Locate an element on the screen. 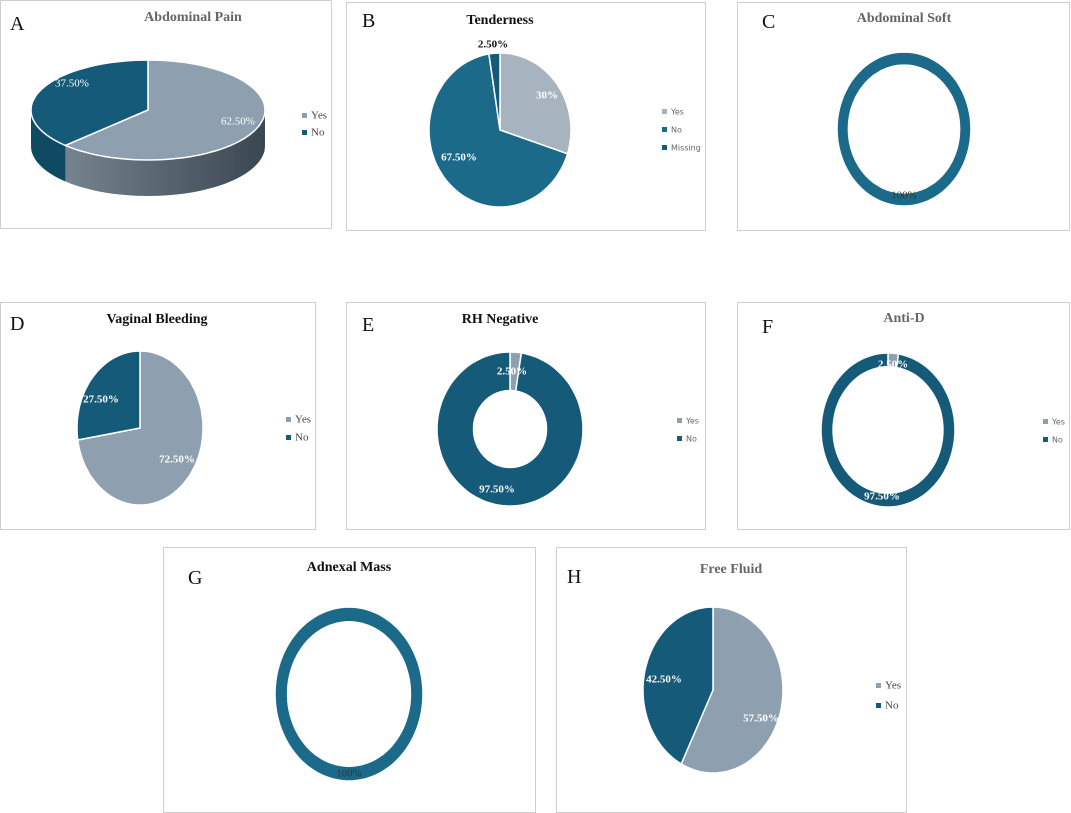 This screenshot has width=1071, height=813. panel-letter: A is located at coordinates (17, 24).